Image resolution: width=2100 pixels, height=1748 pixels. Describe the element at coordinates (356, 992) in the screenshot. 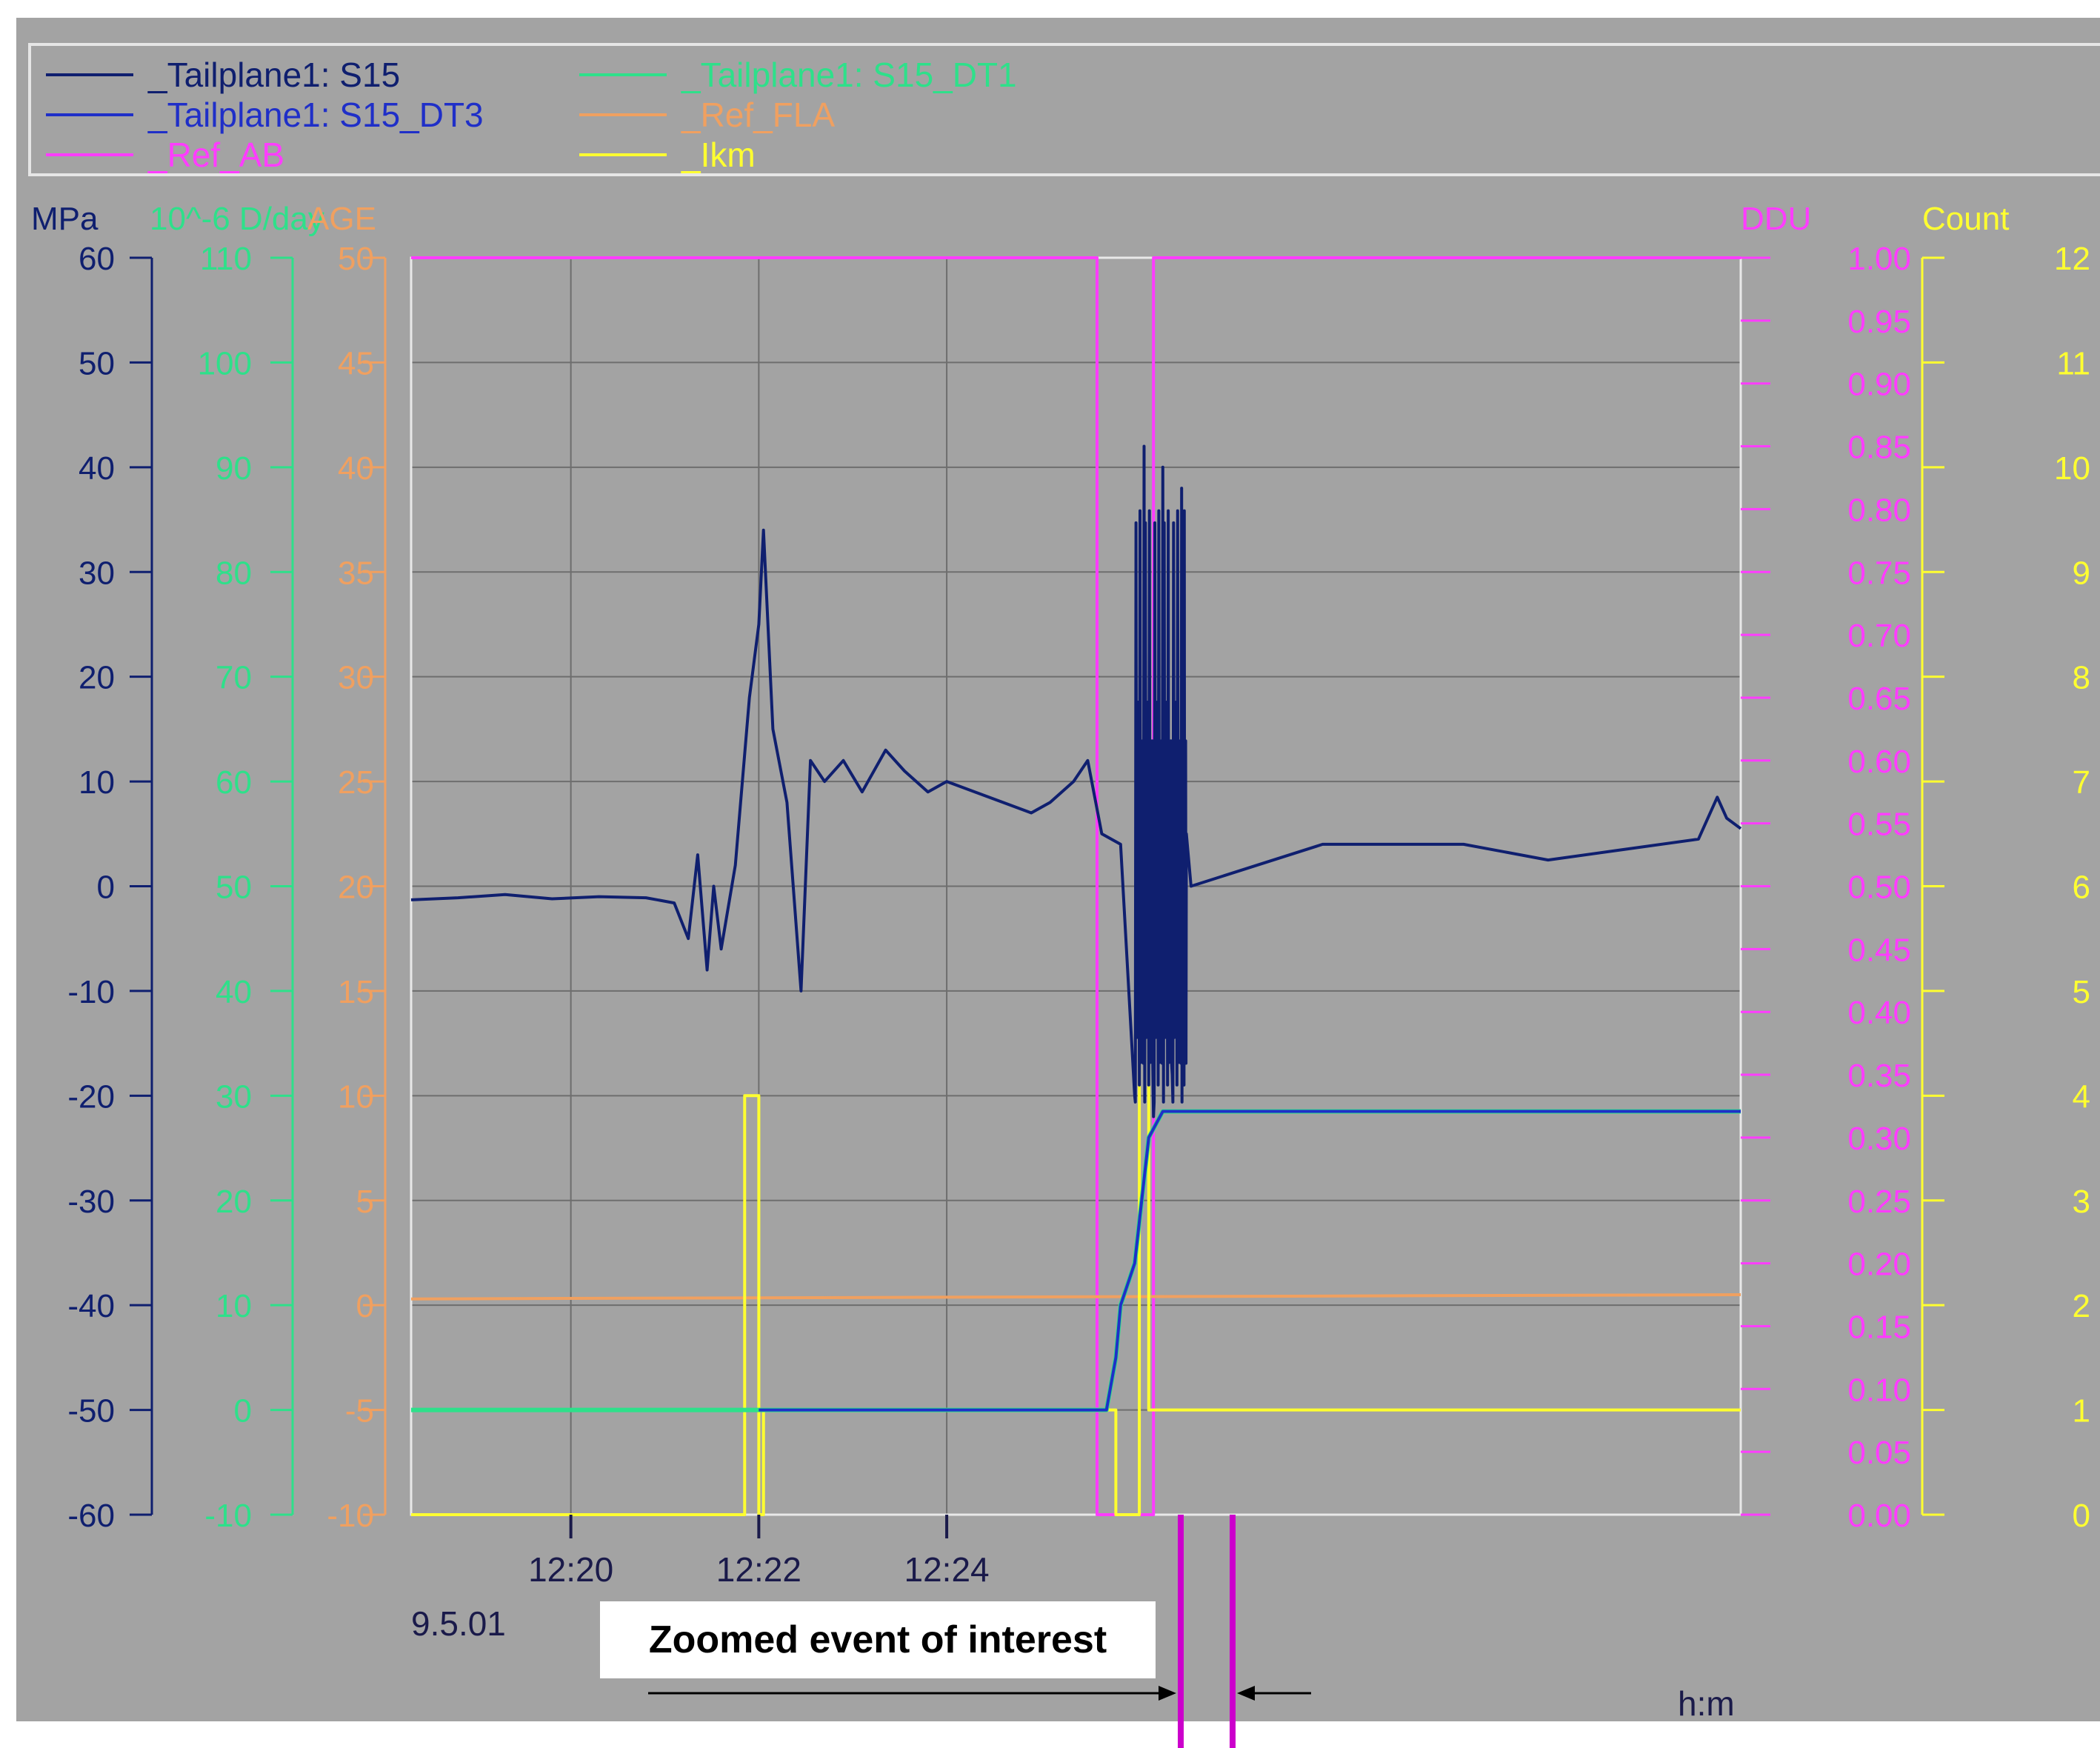

I see `y-axis-tick-label: 15` at that location.